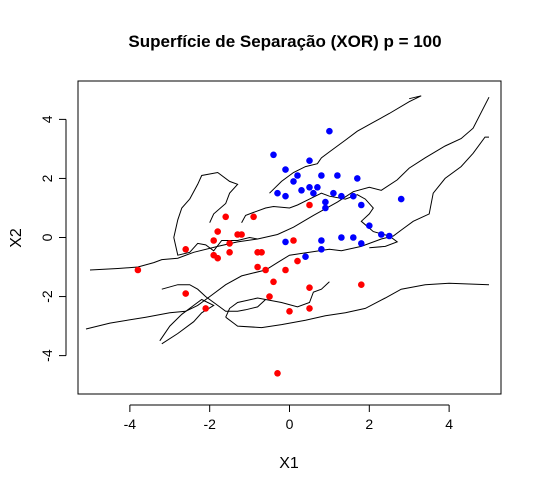 Image resolution: width=536 pixels, height=491 pixels. Describe the element at coordinates (47, 355) in the screenshot. I see `y-tick-label-1: -4` at that location.